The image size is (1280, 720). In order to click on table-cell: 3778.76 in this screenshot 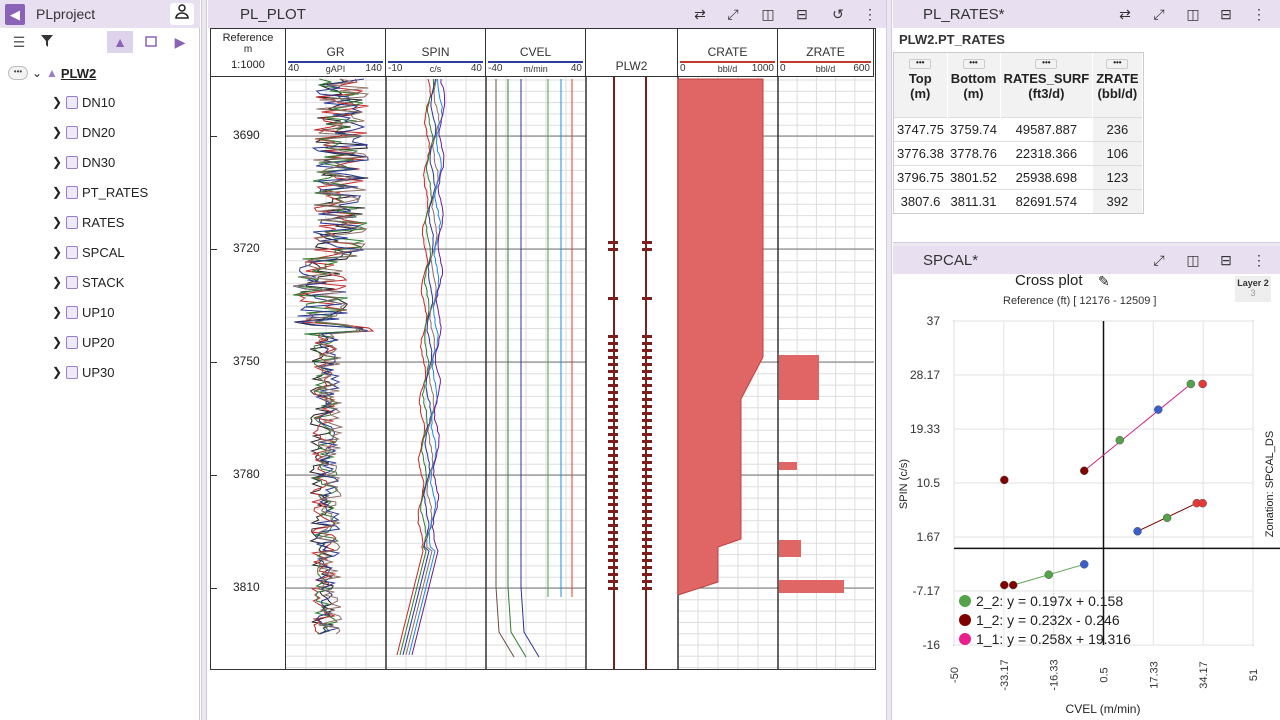, I will do `click(973, 152)`.